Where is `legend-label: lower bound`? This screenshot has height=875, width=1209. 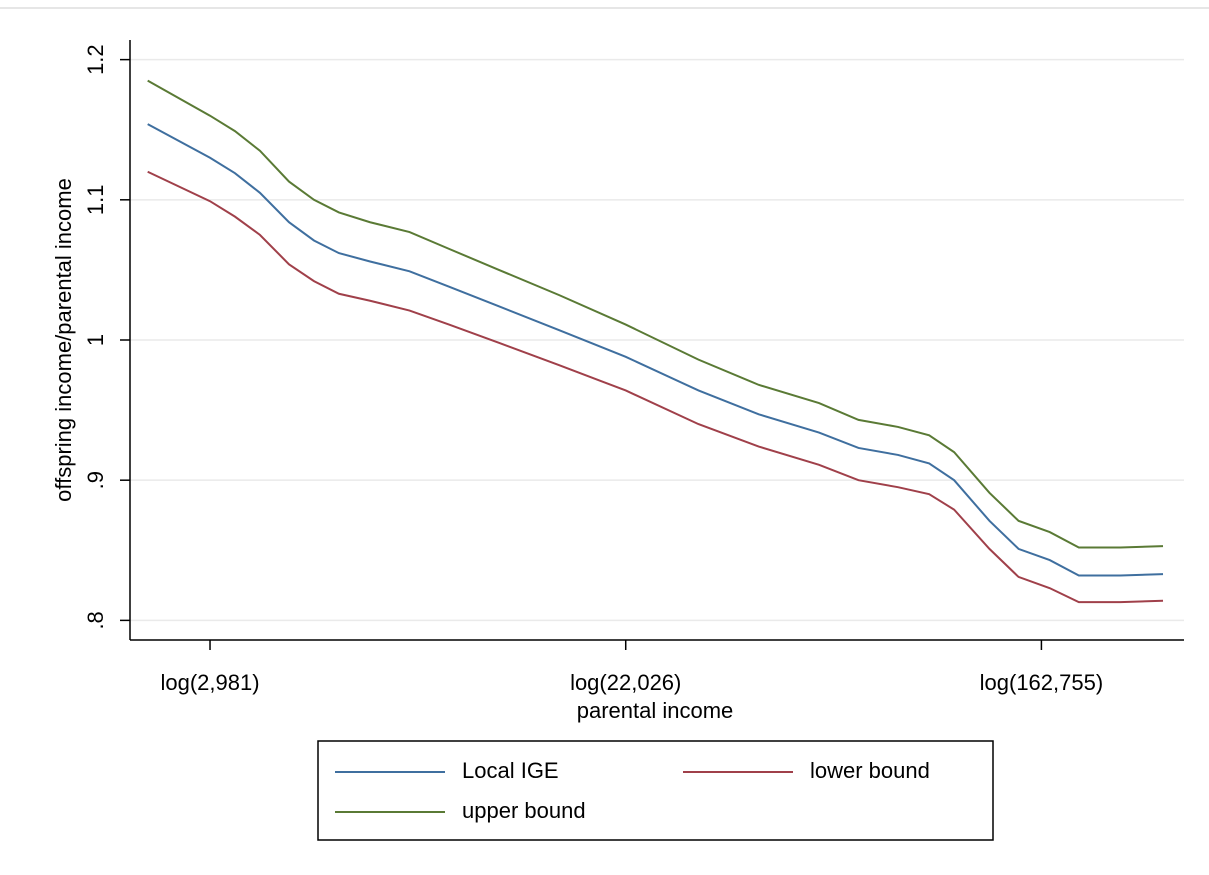
legend-label: lower bound is located at coordinates (870, 770).